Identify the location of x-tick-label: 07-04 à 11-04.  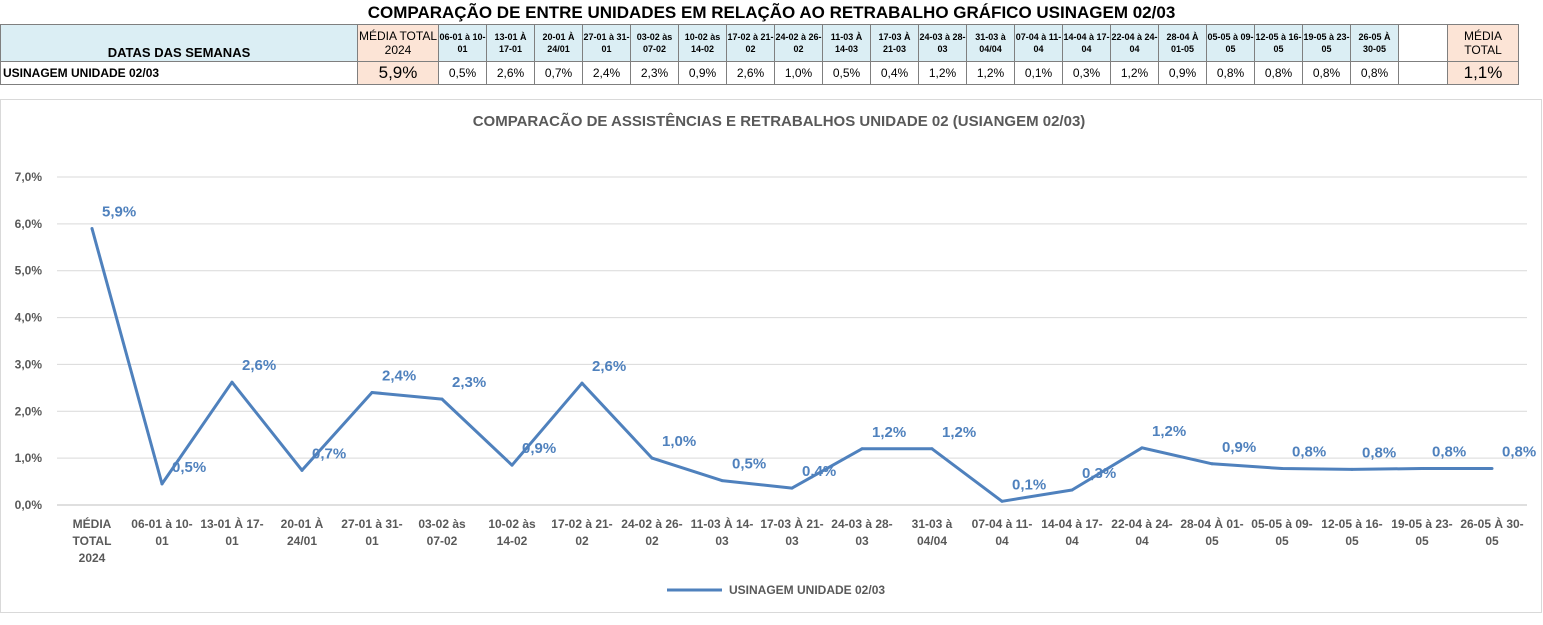
(1002, 532).